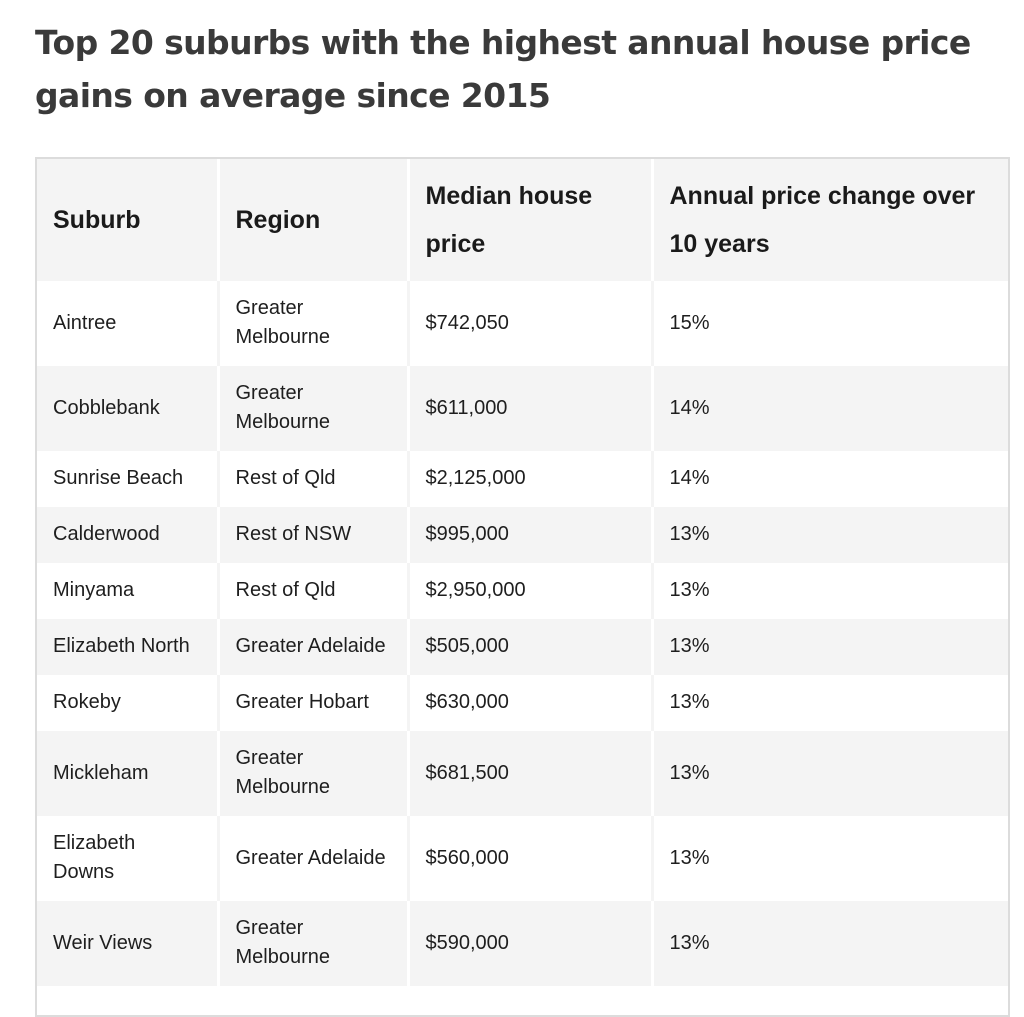 This screenshot has height=1017, width=1024. I want to click on table-row: Minyama Rest of Qld $2,950,000 13%, so click(522, 591).